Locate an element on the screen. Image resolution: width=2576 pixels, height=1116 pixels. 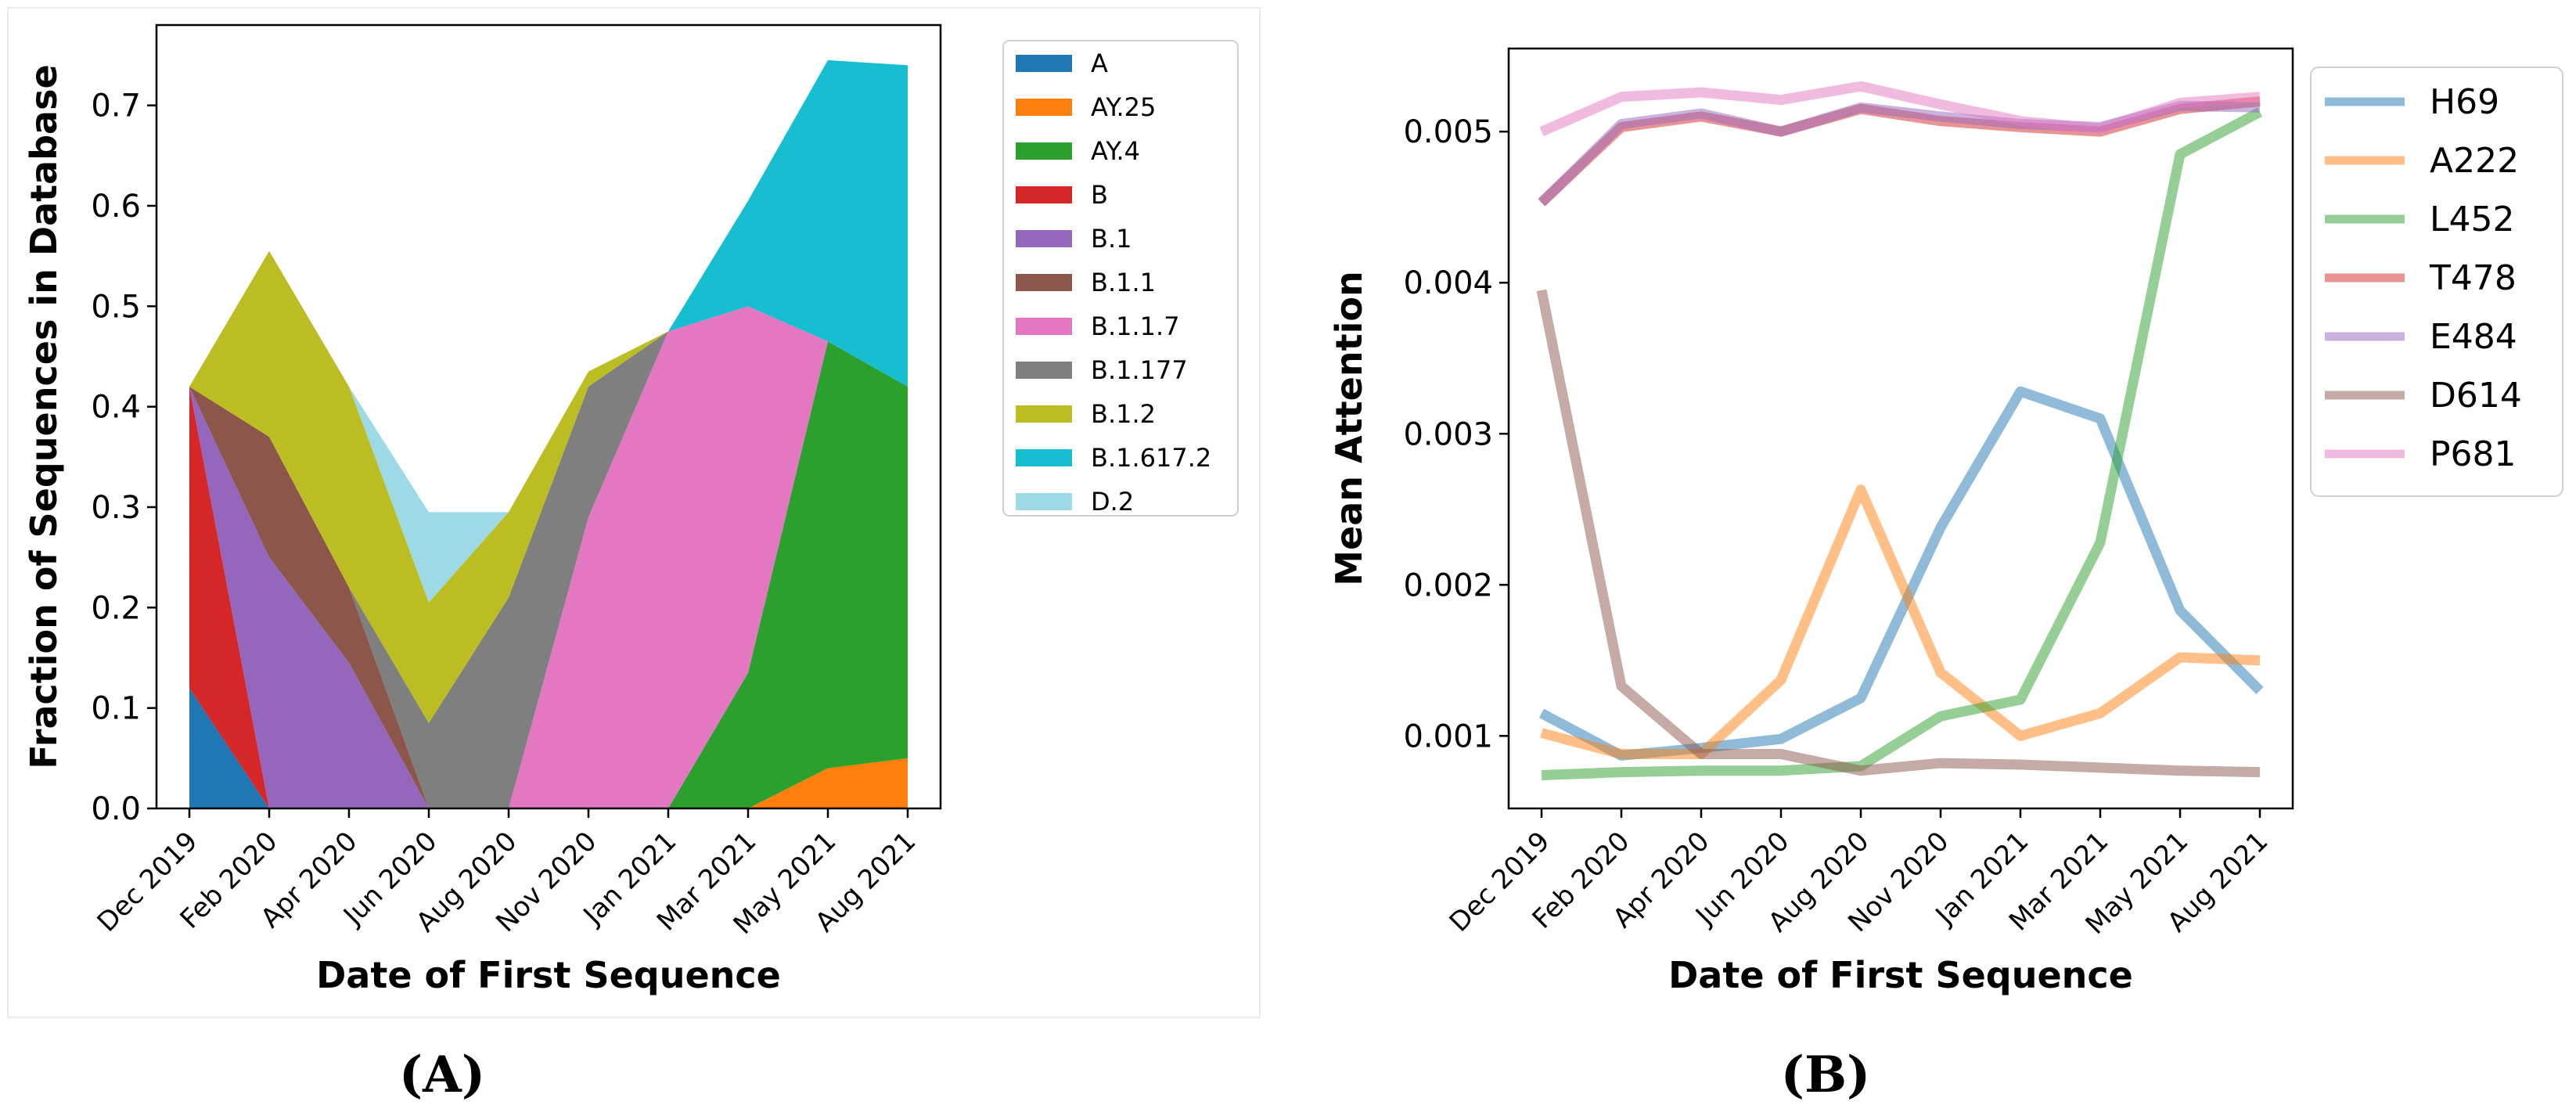
panel-a-ytick-label: 0.2 is located at coordinates (116, 608).